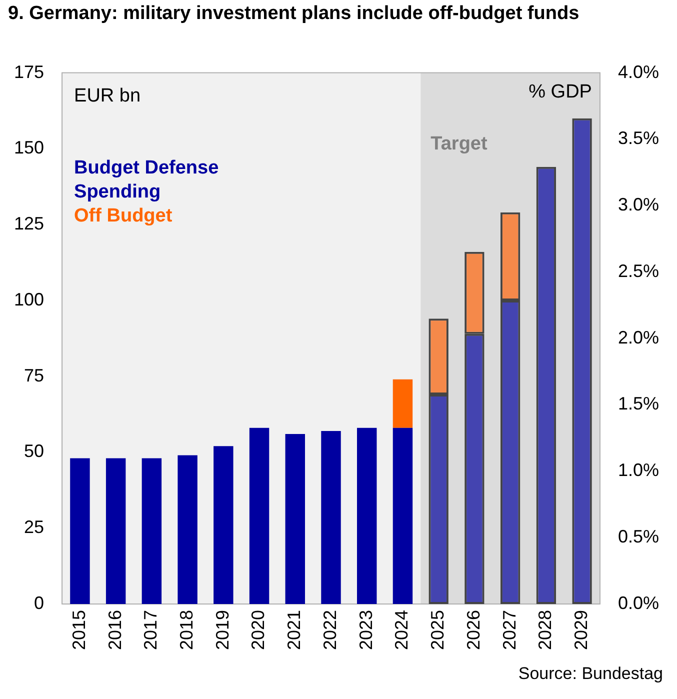 The height and width of the screenshot is (699, 677). What do you see at coordinates (639, 470) in the screenshot?
I see `y2-tick-label: 1.0%` at bounding box center [639, 470].